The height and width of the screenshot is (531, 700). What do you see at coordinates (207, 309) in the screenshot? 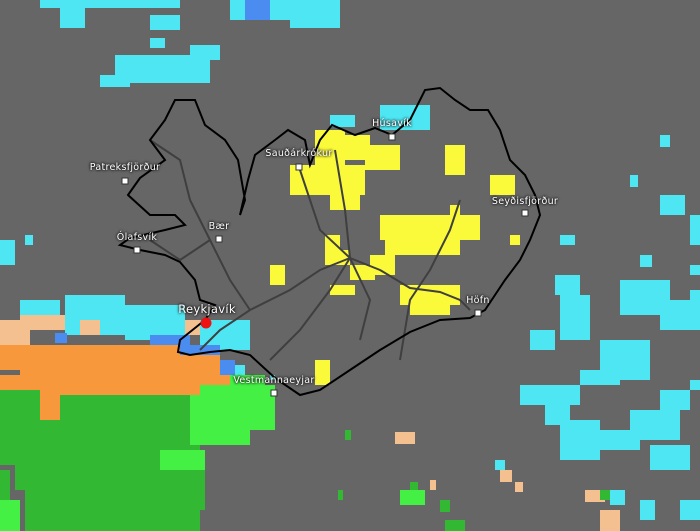
I see `place-label-reykjavik: Reykjavík` at bounding box center [207, 309].